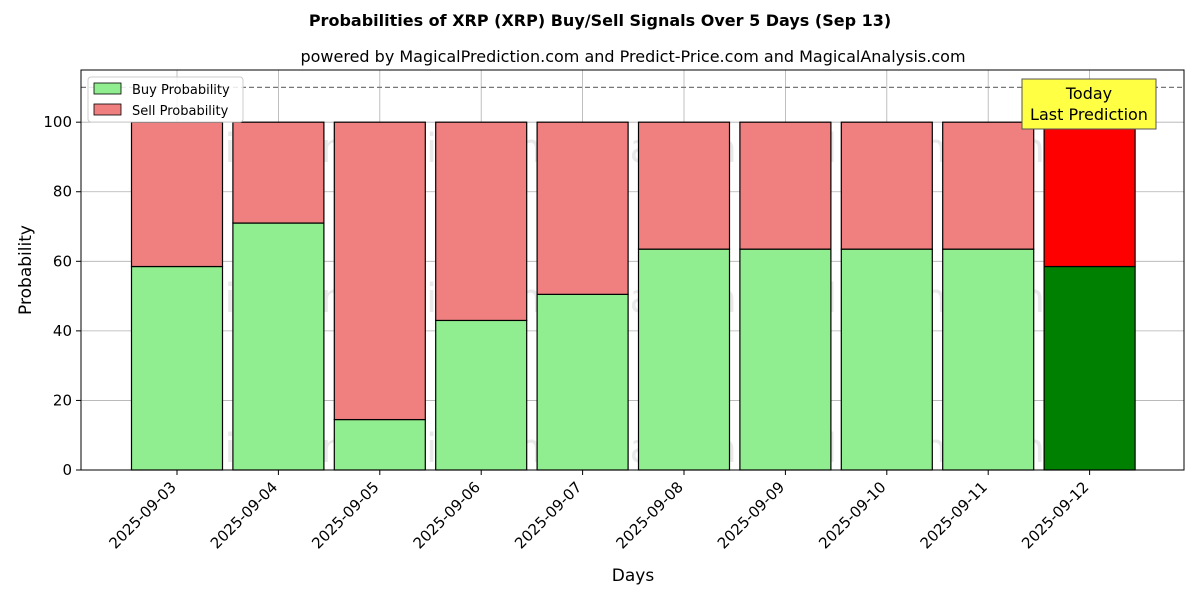 The height and width of the screenshot is (600, 1200). Describe the element at coordinates (107, 88) in the screenshot. I see `legend-swatch-buy` at that location.